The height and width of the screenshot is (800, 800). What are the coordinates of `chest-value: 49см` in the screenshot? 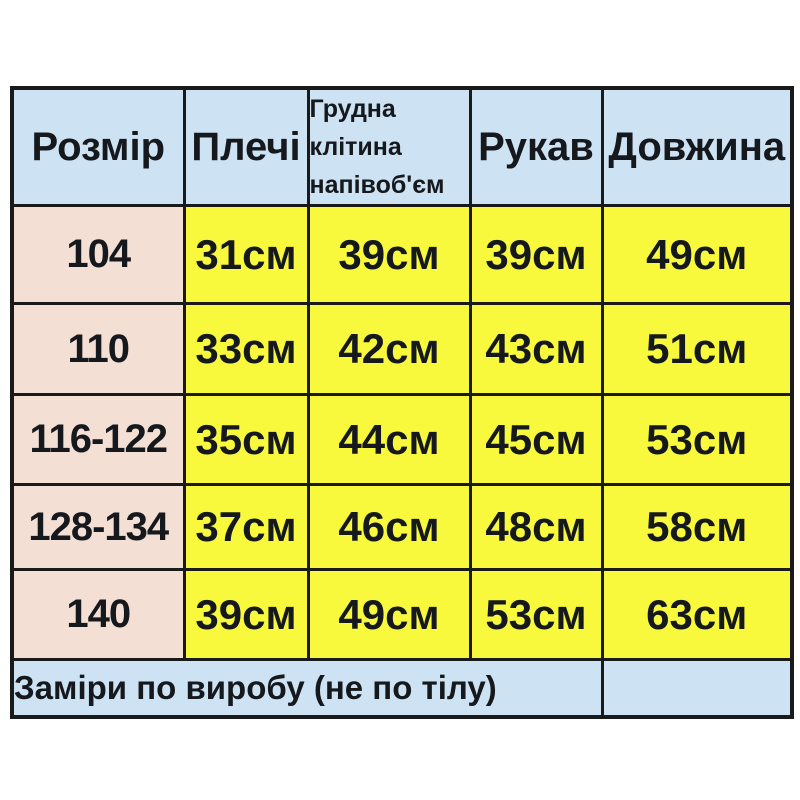 It's located at (389, 614).